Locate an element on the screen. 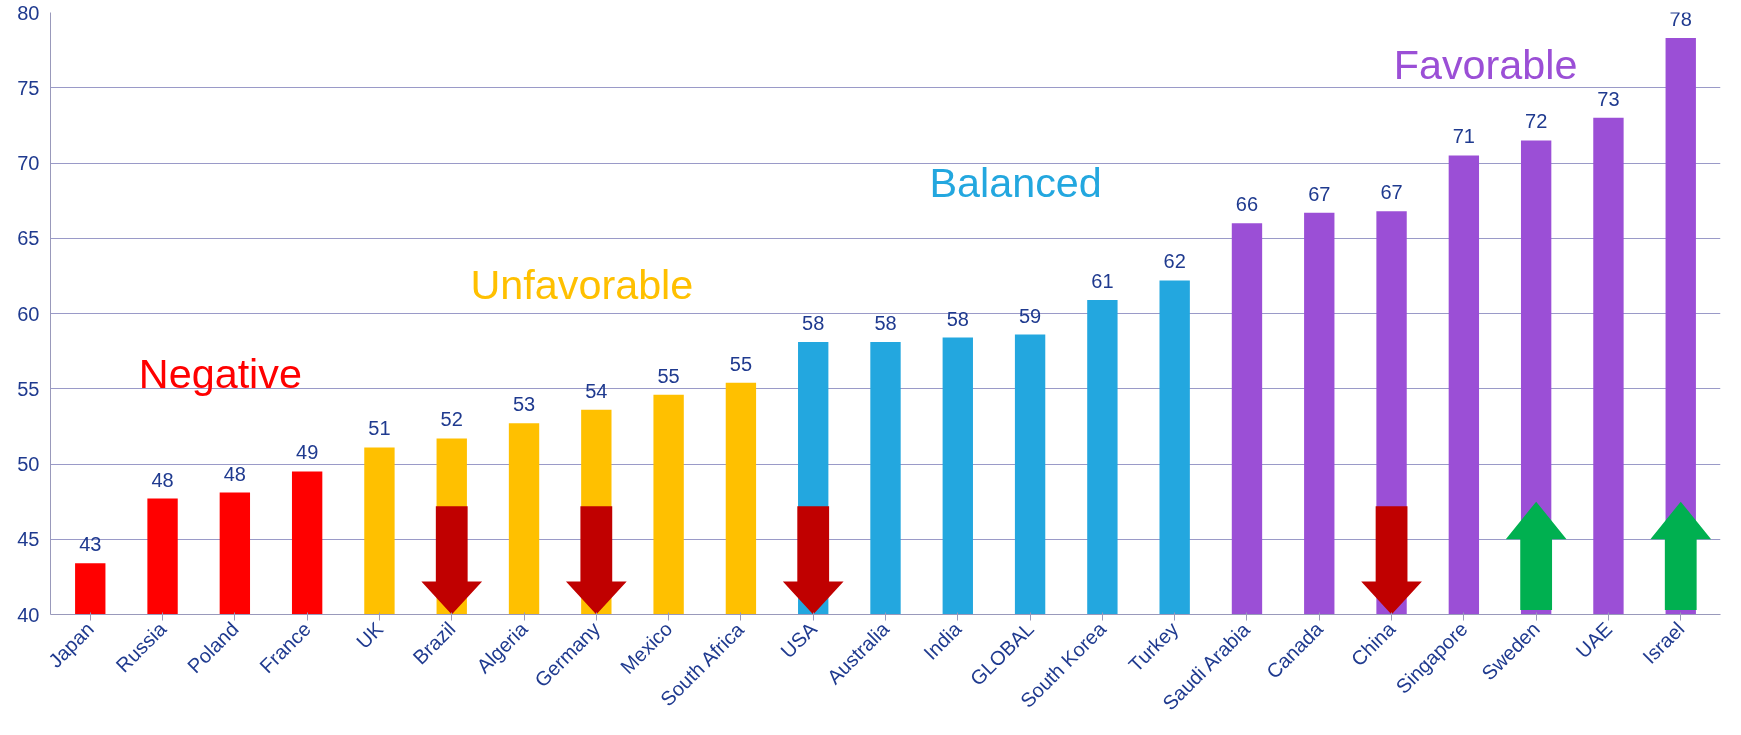  data-label: 78 is located at coordinates (1680, 19).